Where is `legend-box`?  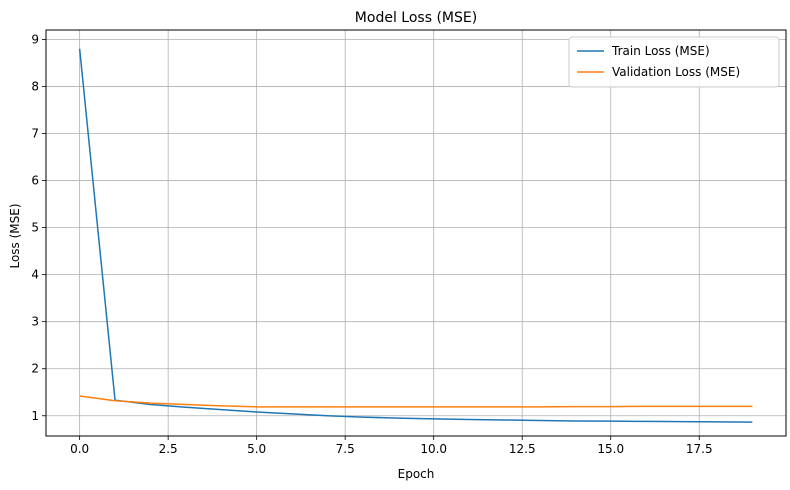 legend-box is located at coordinates (674, 62).